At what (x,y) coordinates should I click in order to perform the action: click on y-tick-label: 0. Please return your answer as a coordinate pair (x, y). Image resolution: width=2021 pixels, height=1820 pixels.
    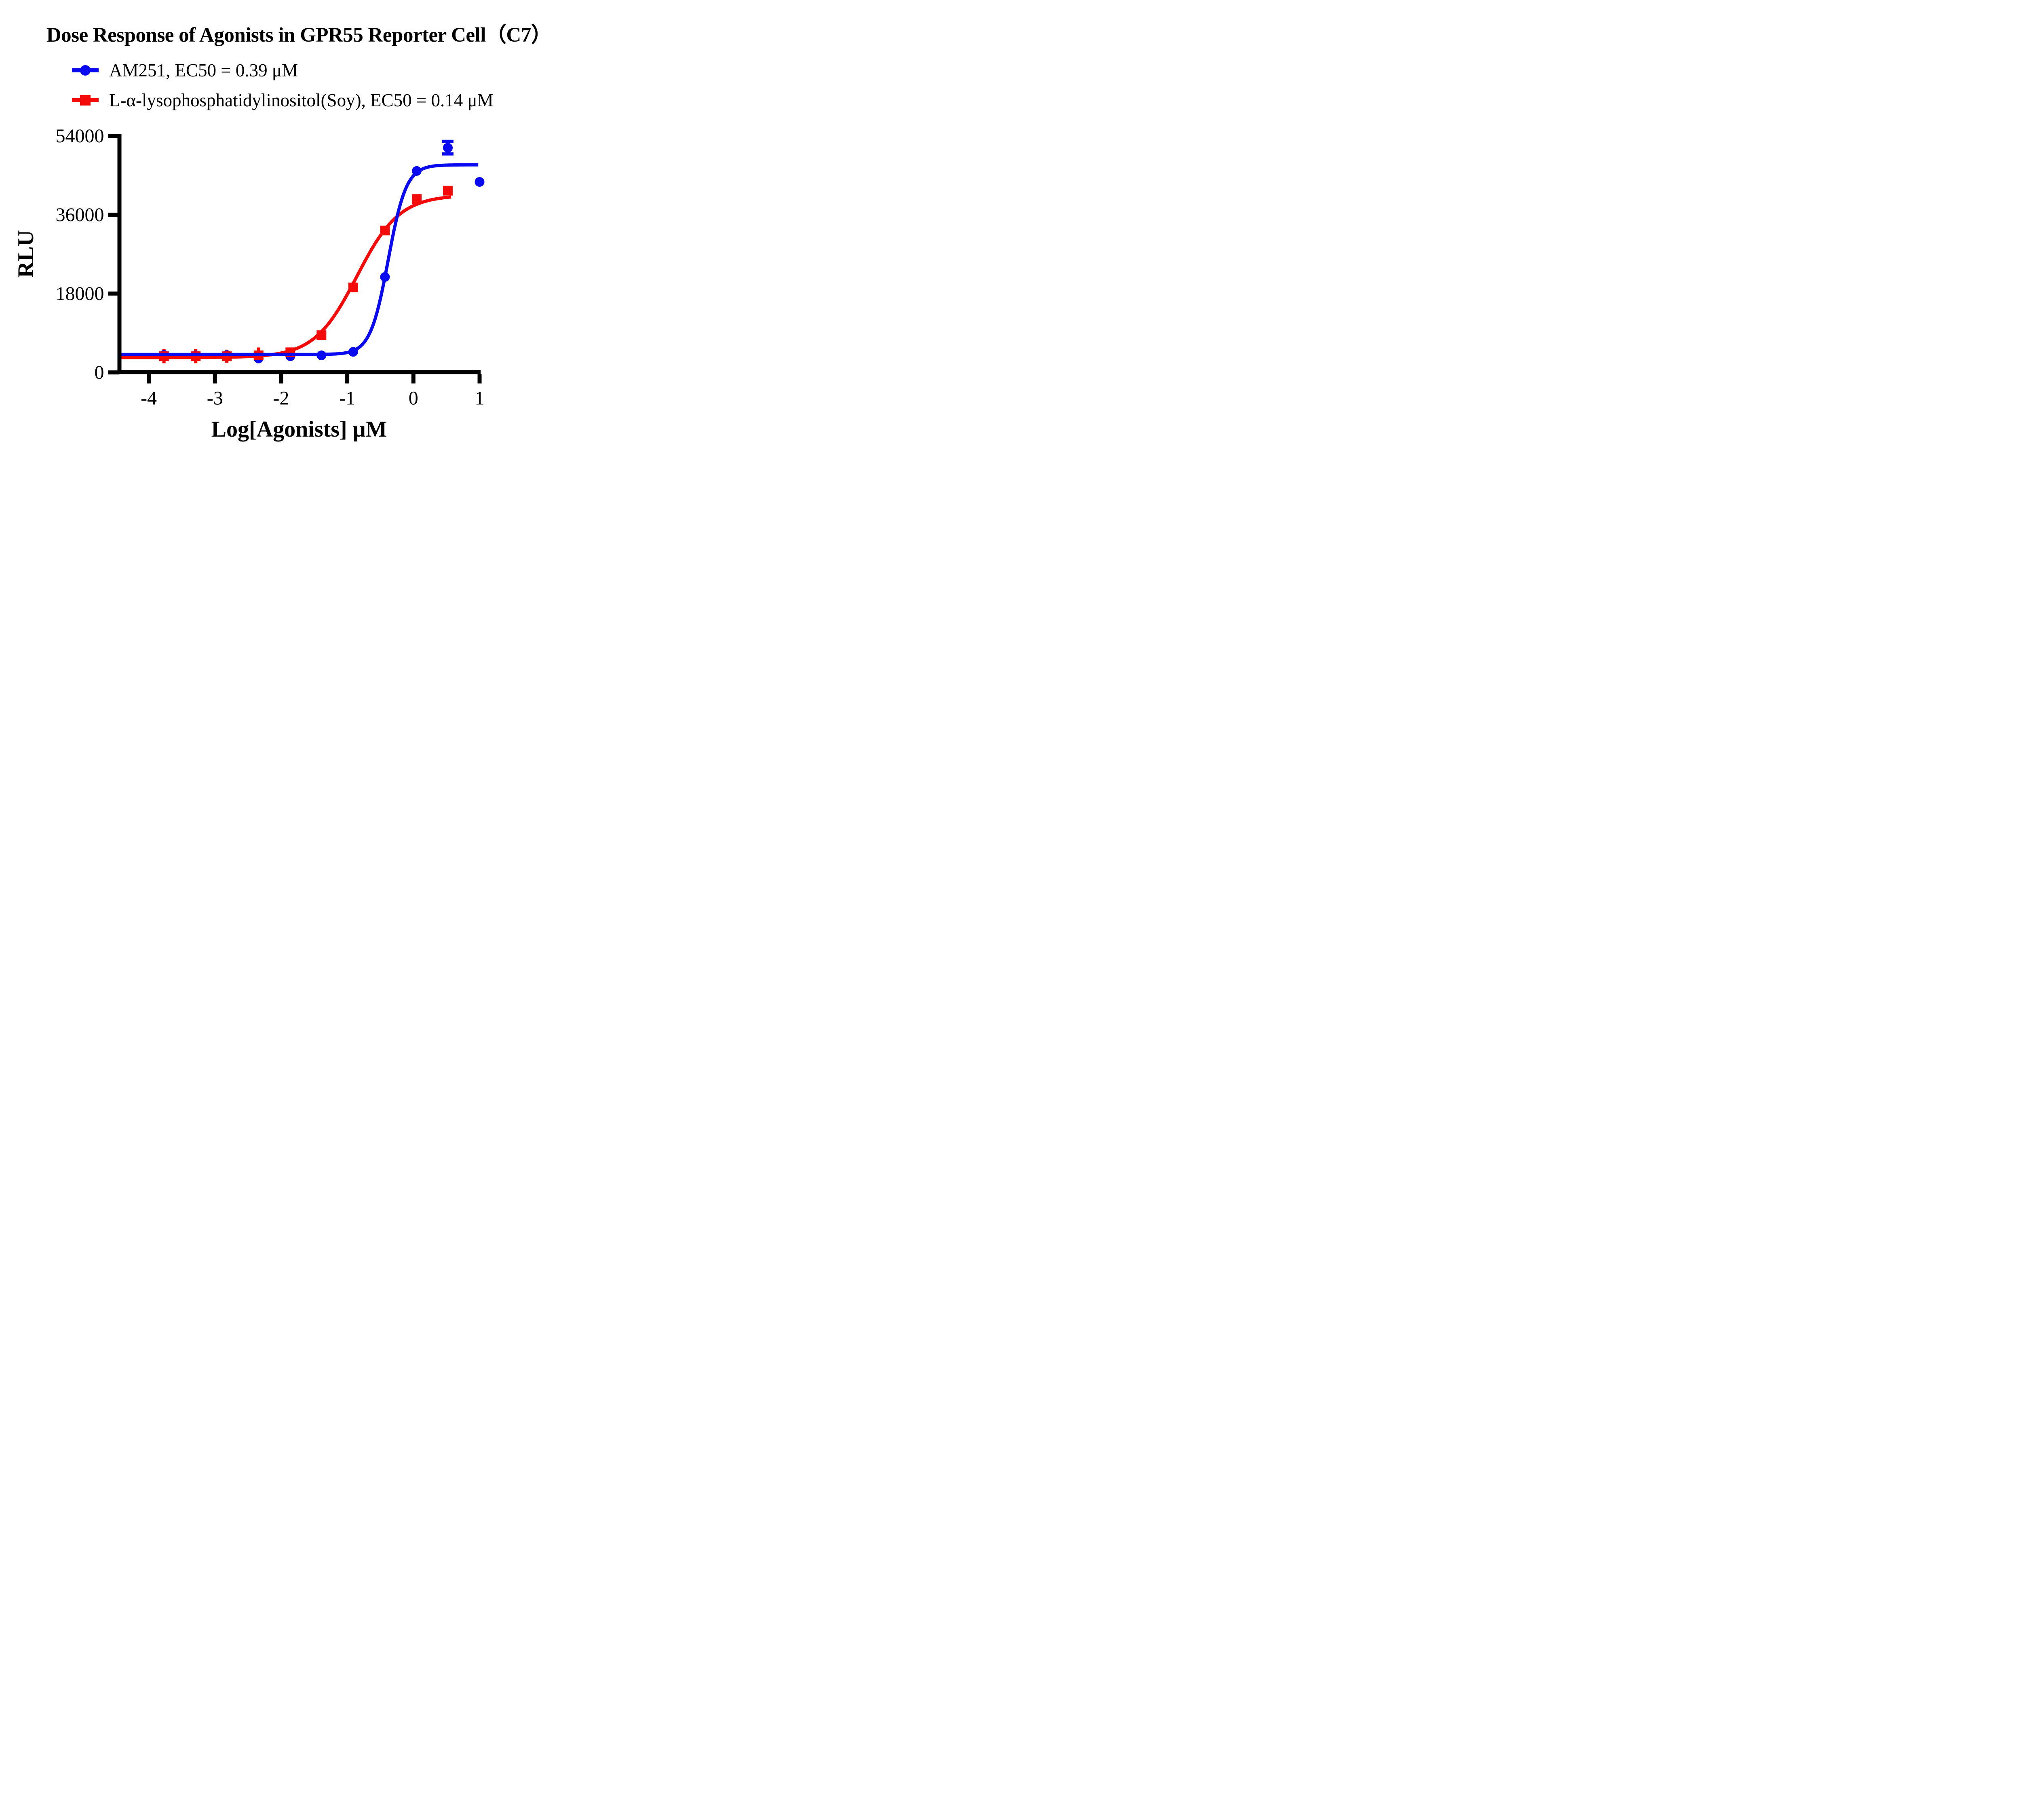
    Looking at the image, I should click on (99, 372).